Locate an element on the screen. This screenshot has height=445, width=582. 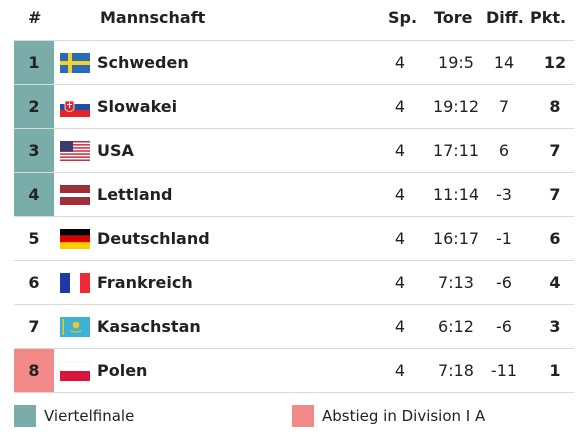
header-difference: Diff. is located at coordinates (505, 17).